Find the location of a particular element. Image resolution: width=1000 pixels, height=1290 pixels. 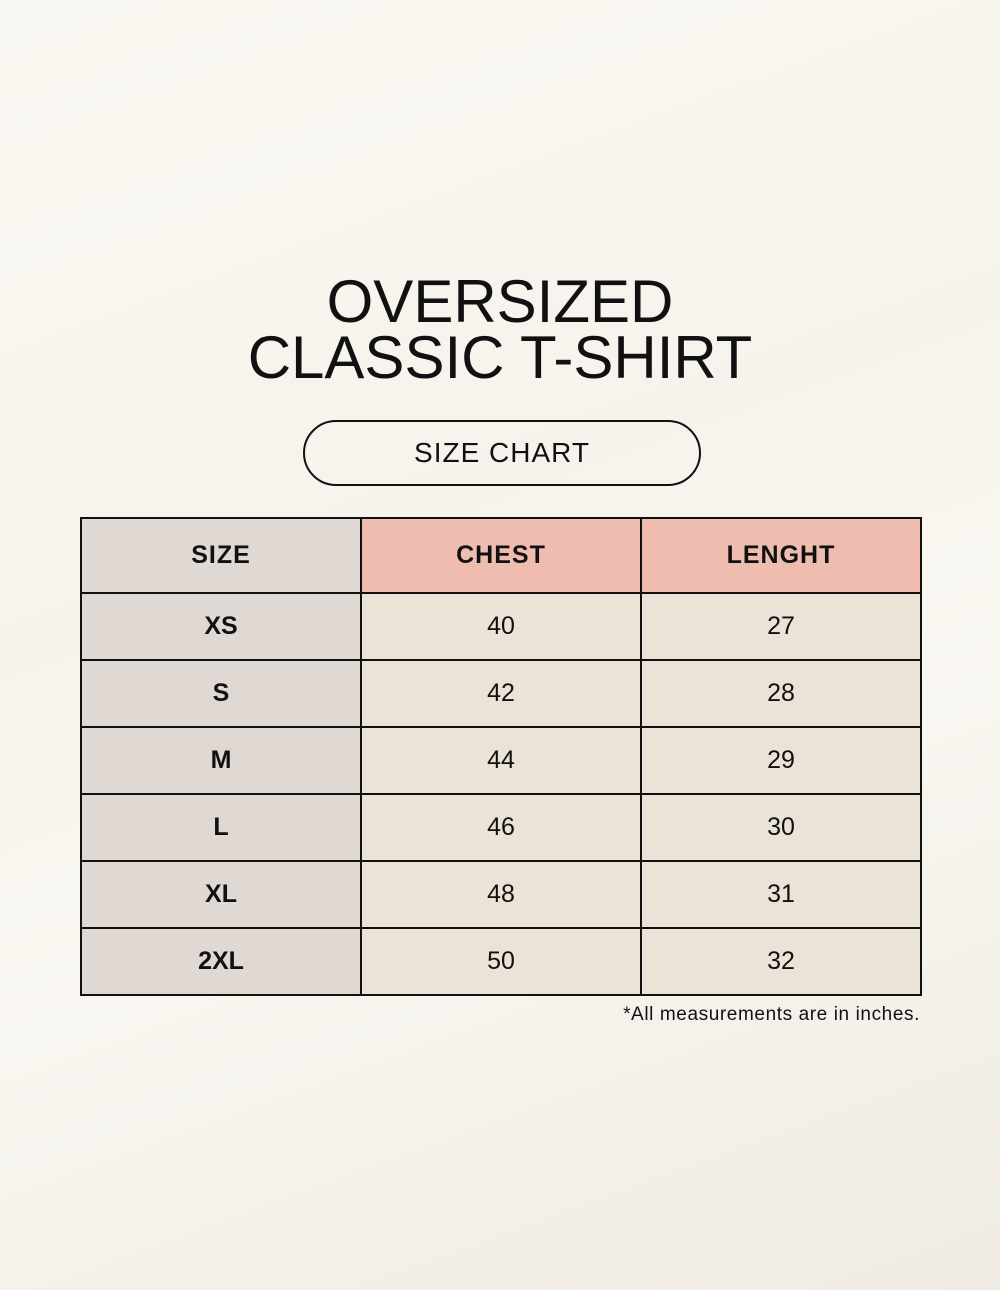

measurement-footnote: *All measurements are in inches. is located at coordinates (771, 1014).